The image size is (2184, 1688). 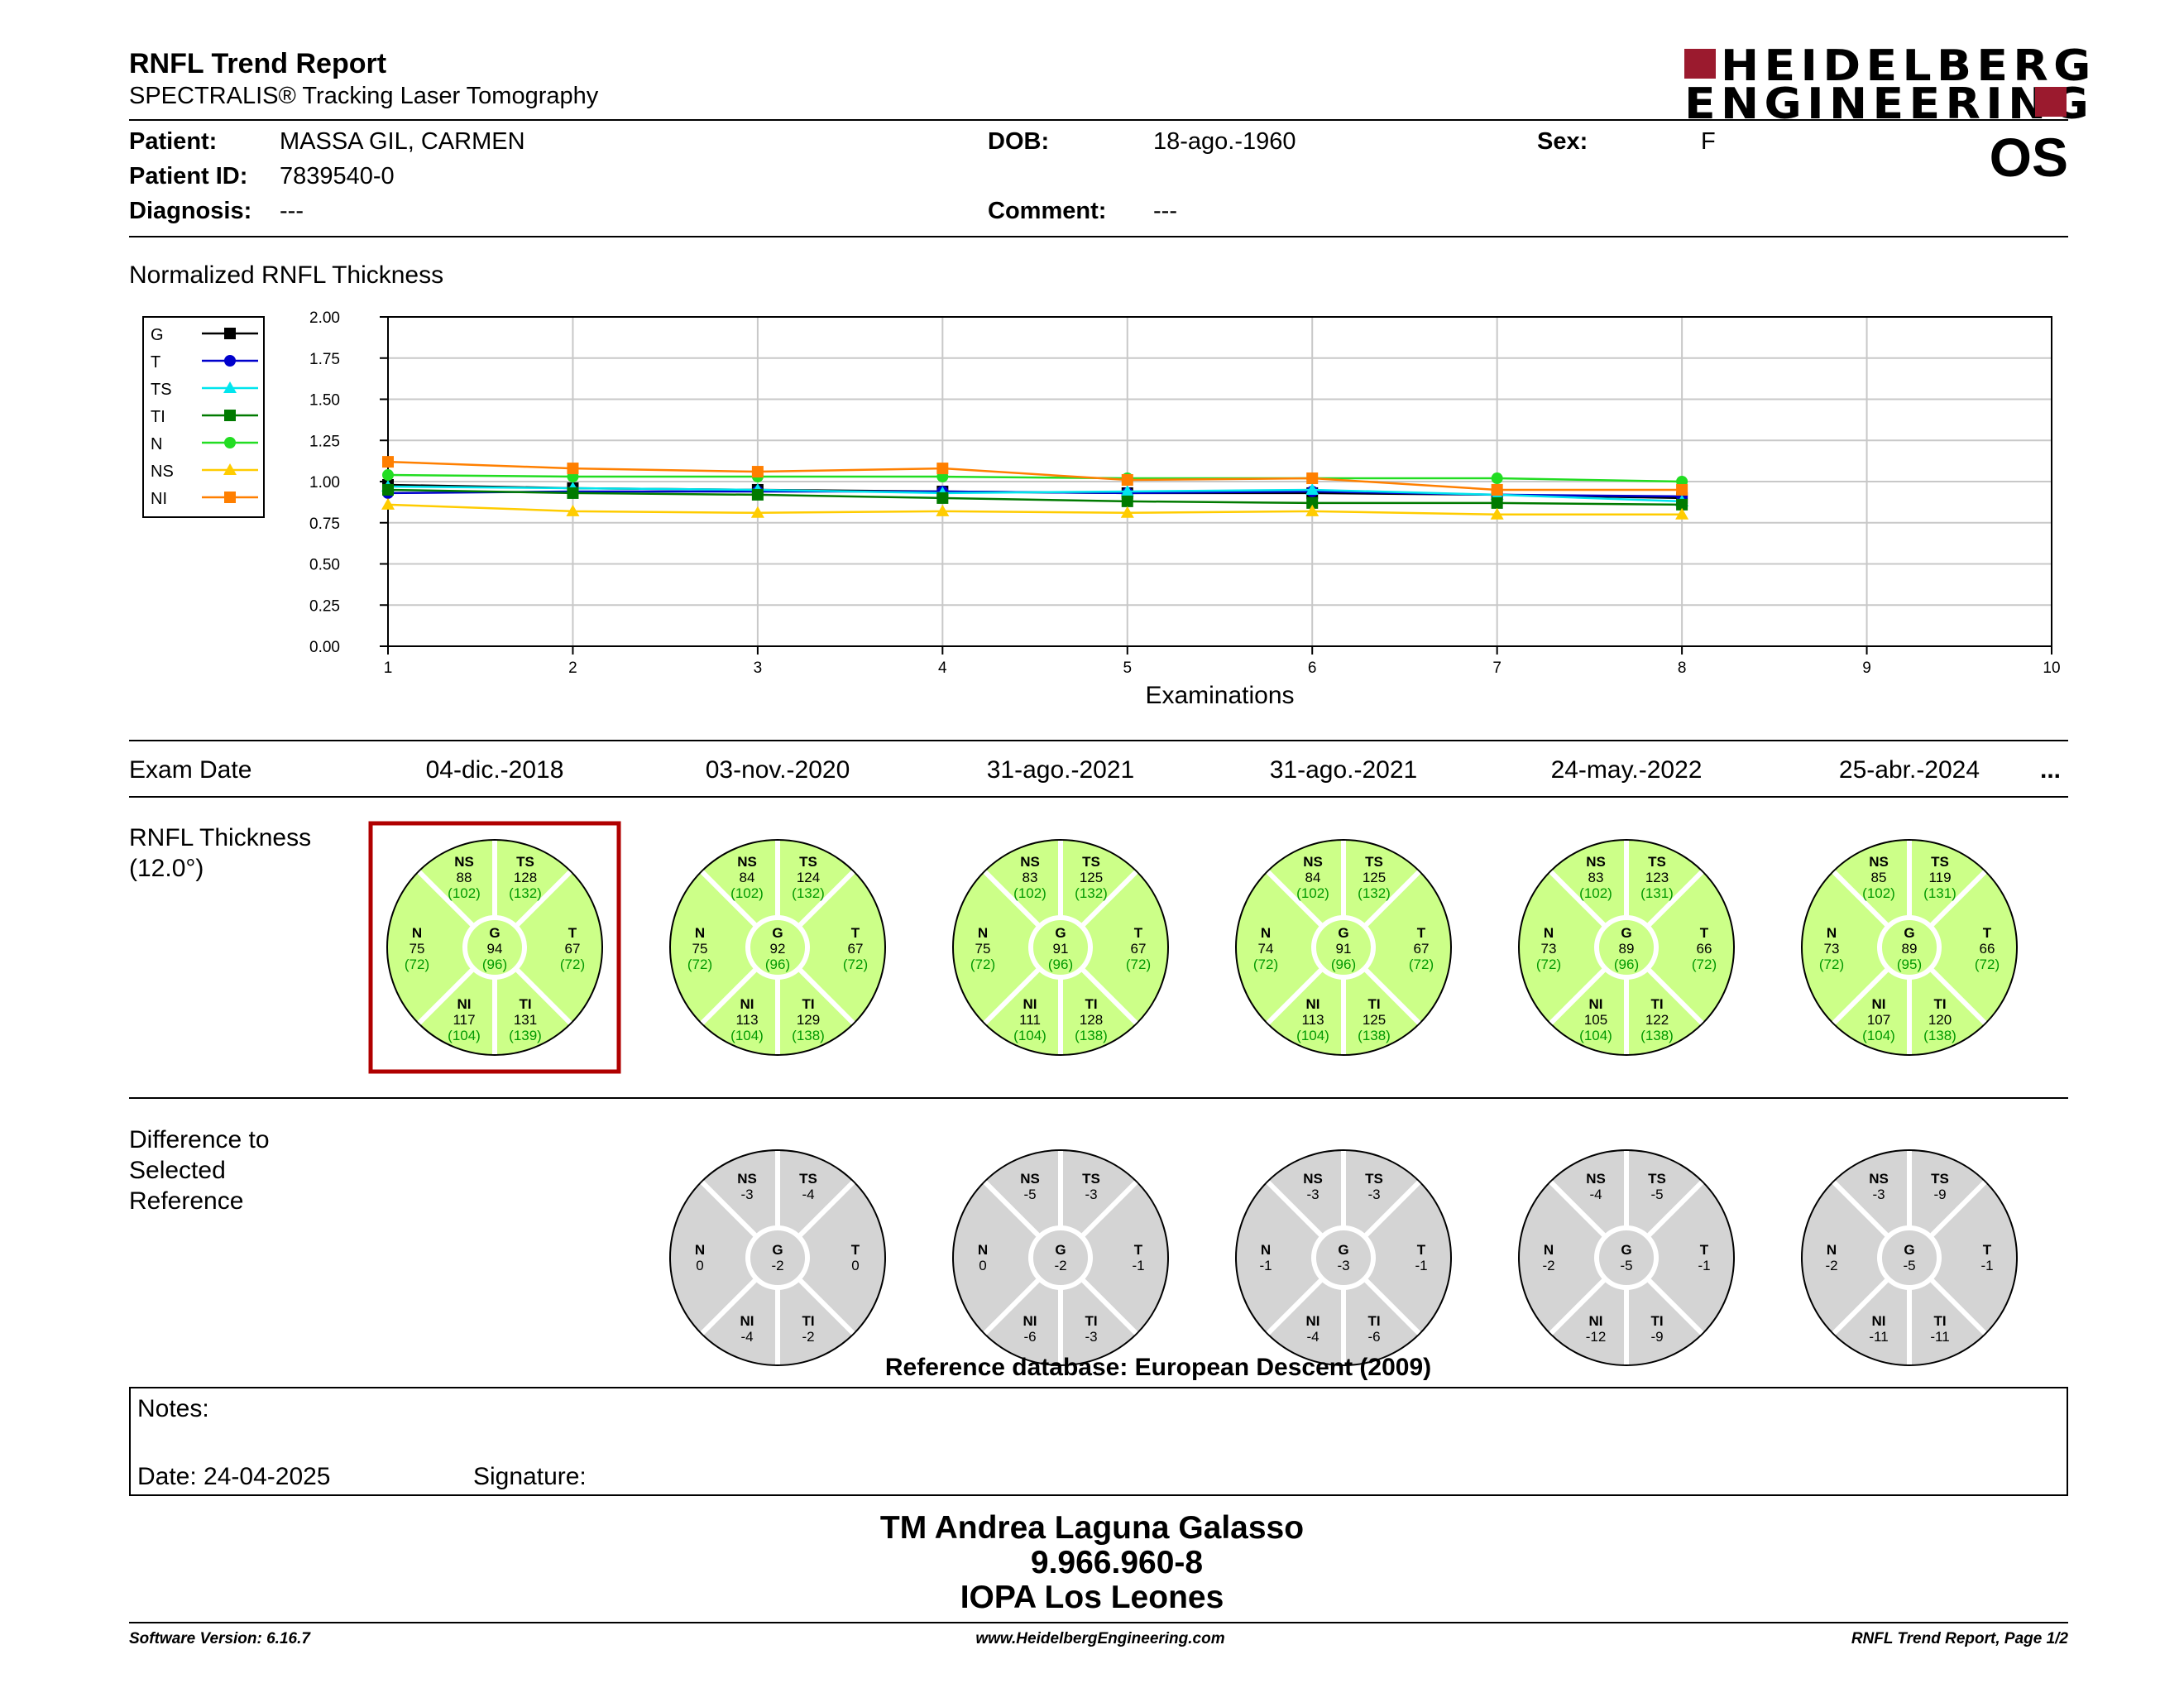 What do you see at coordinates (2028, 157) in the screenshot?
I see `eye-label: OS` at bounding box center [2028, 157].